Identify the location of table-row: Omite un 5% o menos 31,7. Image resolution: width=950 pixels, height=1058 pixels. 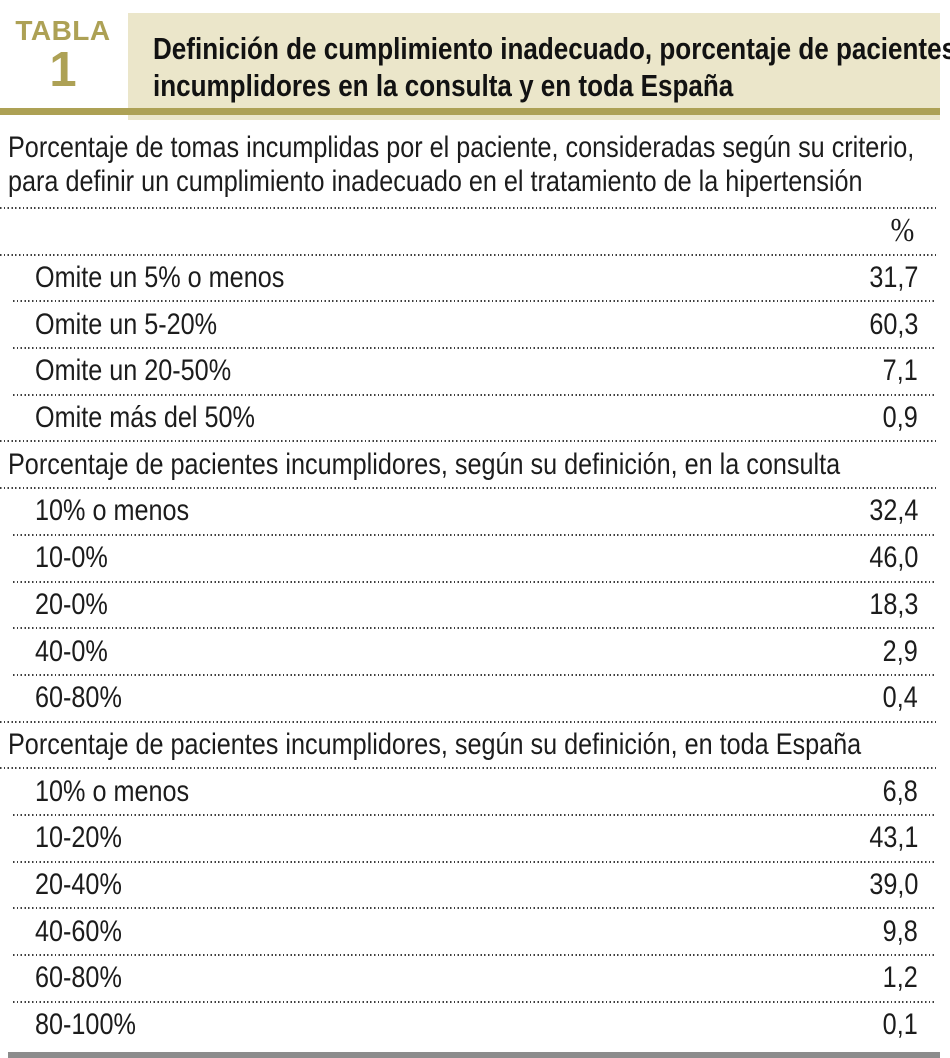
(475, 278).